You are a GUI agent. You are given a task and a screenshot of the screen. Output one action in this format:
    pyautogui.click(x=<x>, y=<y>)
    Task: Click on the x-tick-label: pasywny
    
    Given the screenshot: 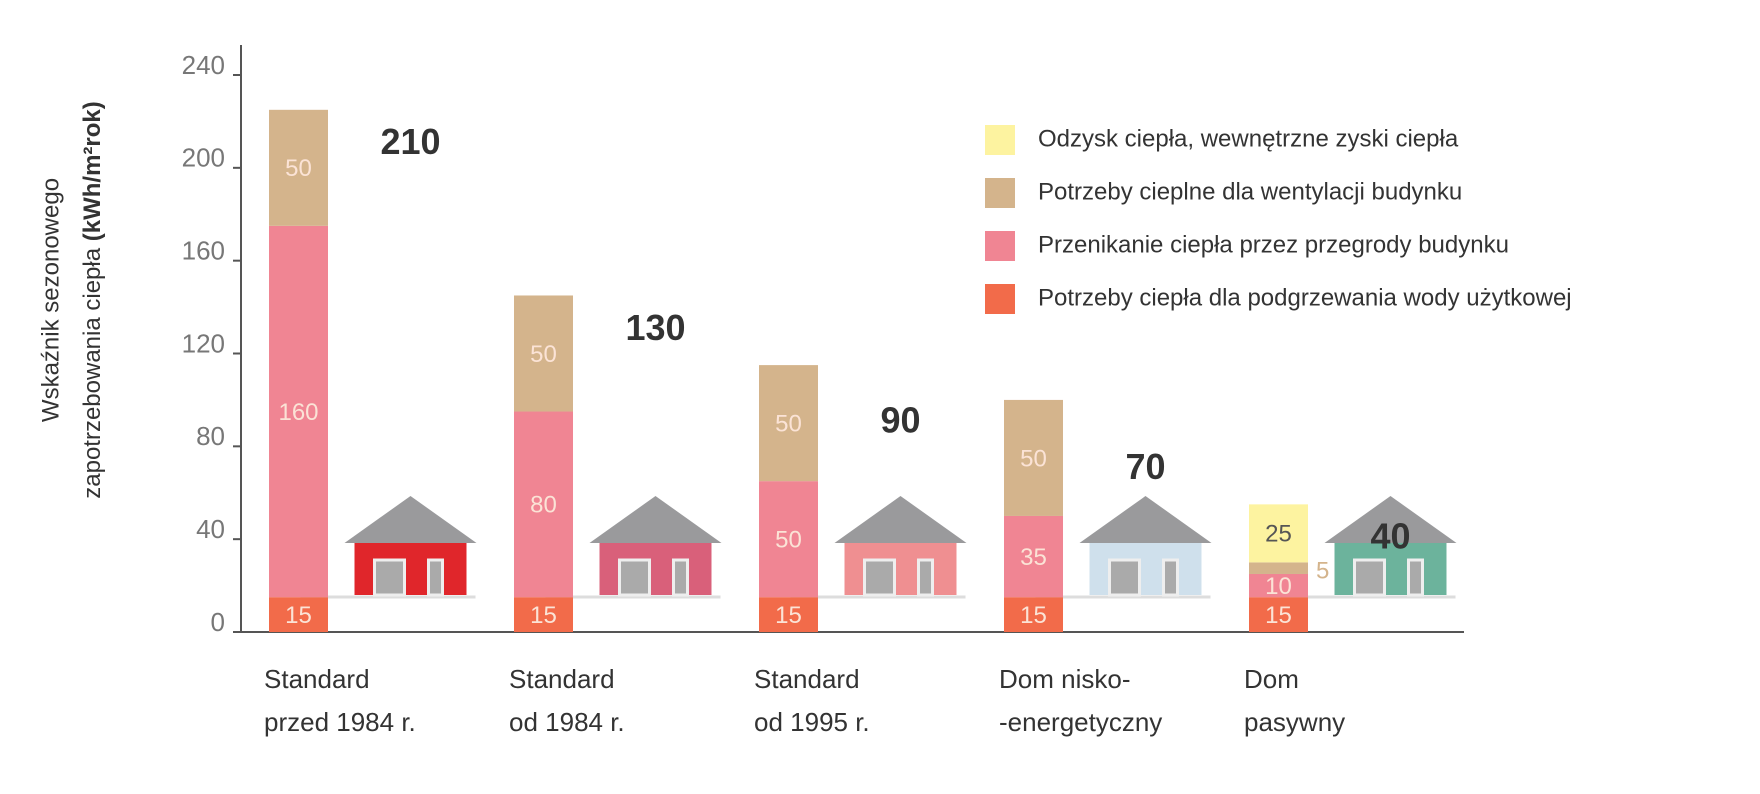 What is the action you would take?
    pyautogui.click(x=1294, y=722)
    